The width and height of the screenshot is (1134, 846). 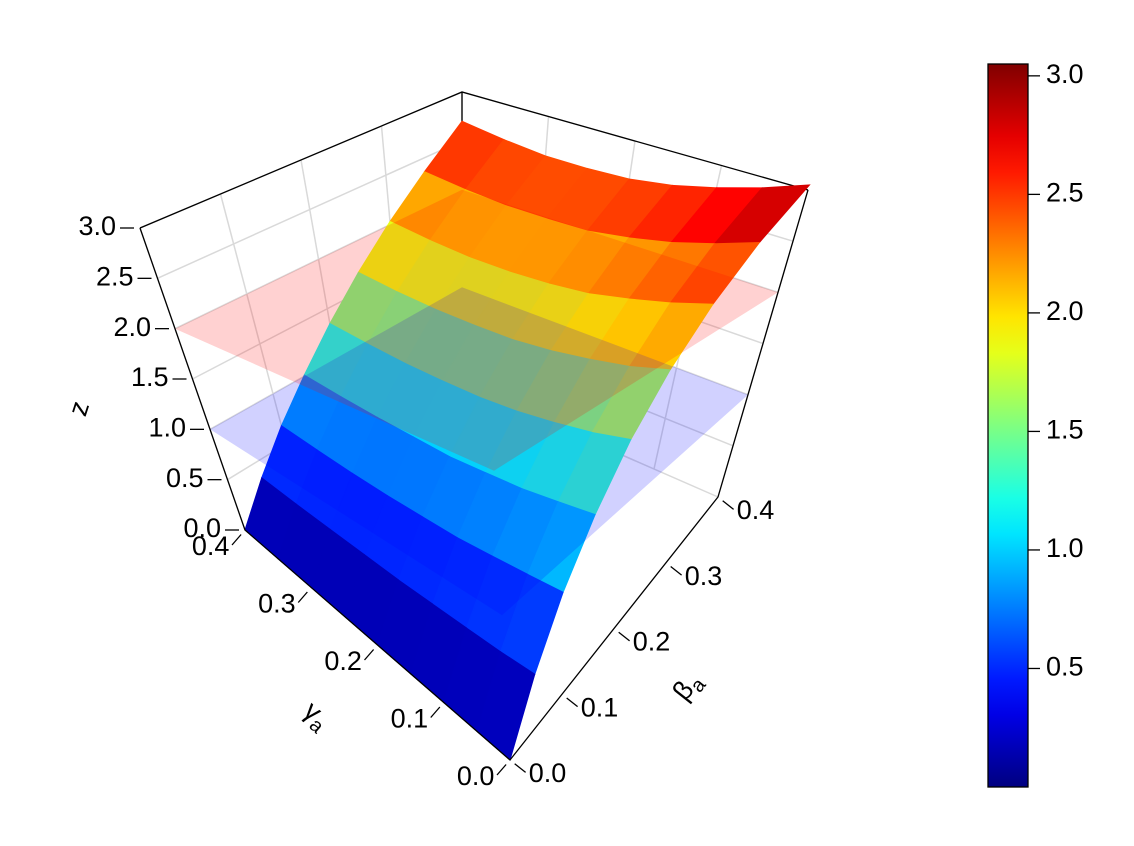 What do you see at coordinates (315, 716) in the screenshot?
I see `y-axis-label: γa` at bounding box center [315, 716].